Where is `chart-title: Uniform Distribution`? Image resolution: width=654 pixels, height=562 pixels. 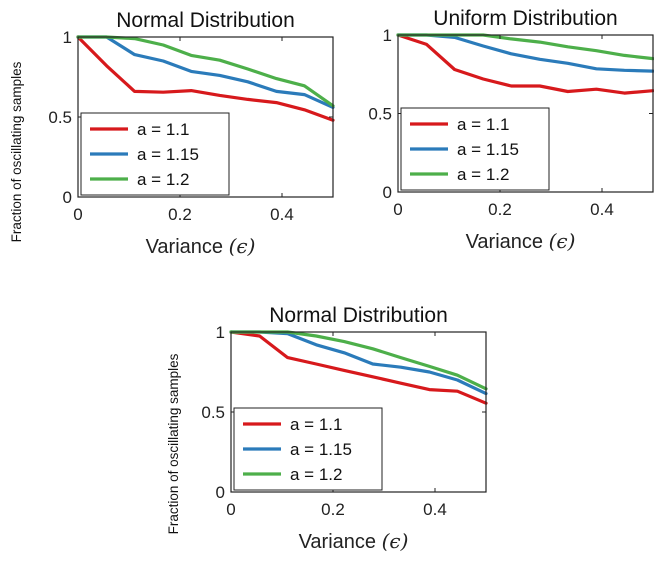 chart-title: Uniform Distribution is located at coordinates (525, 18).